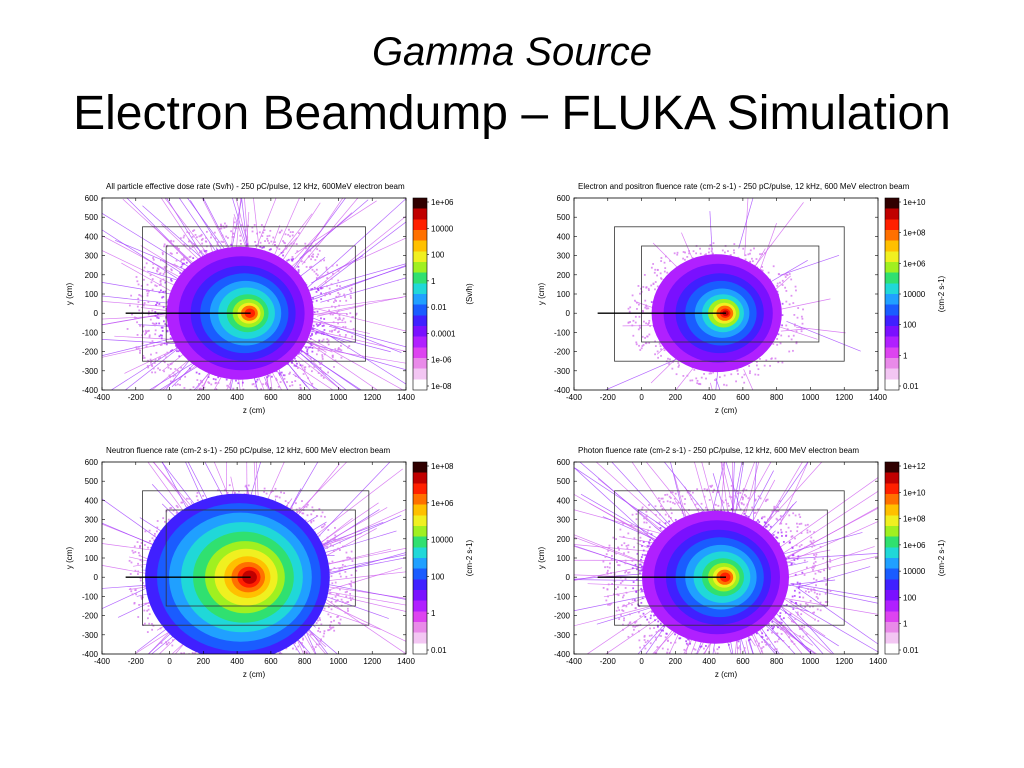  I want to click on x-tick-label: 800, so click(305, 661).